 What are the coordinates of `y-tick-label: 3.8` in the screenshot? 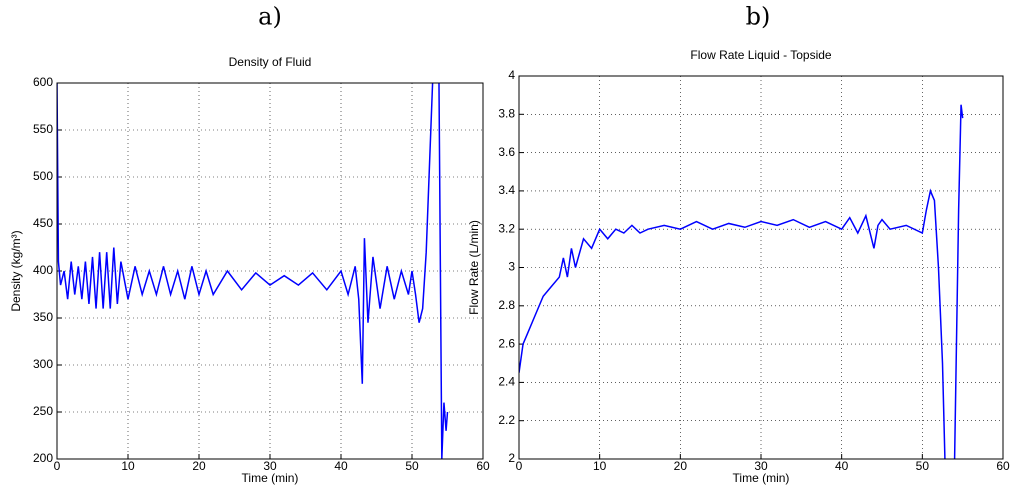 It's located at (506, 113).